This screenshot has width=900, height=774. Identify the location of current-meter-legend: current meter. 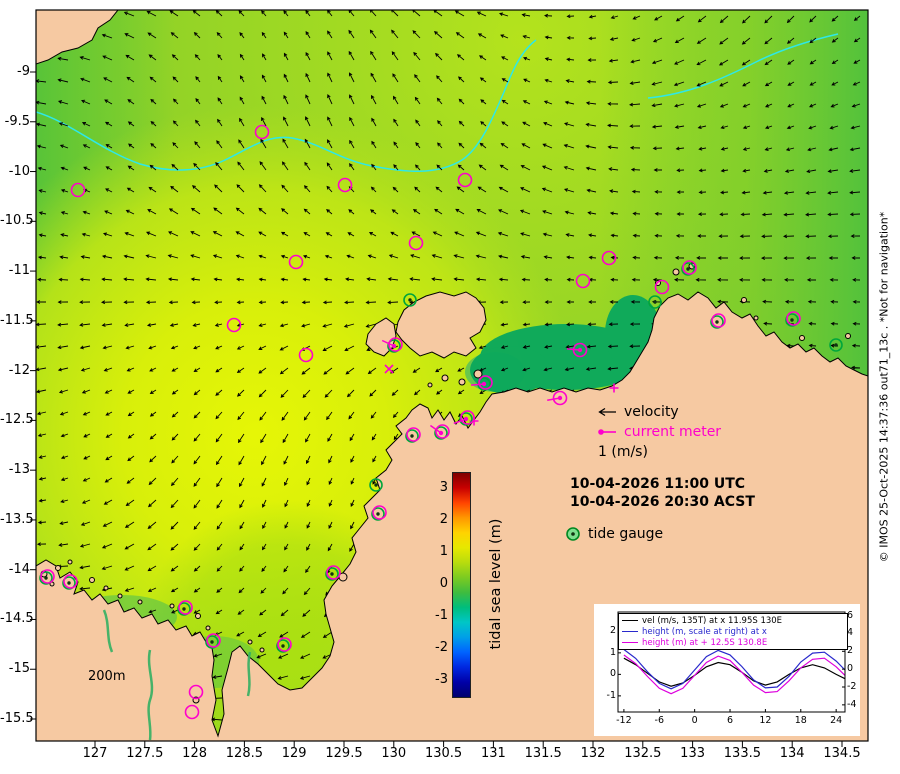
(658, 432).